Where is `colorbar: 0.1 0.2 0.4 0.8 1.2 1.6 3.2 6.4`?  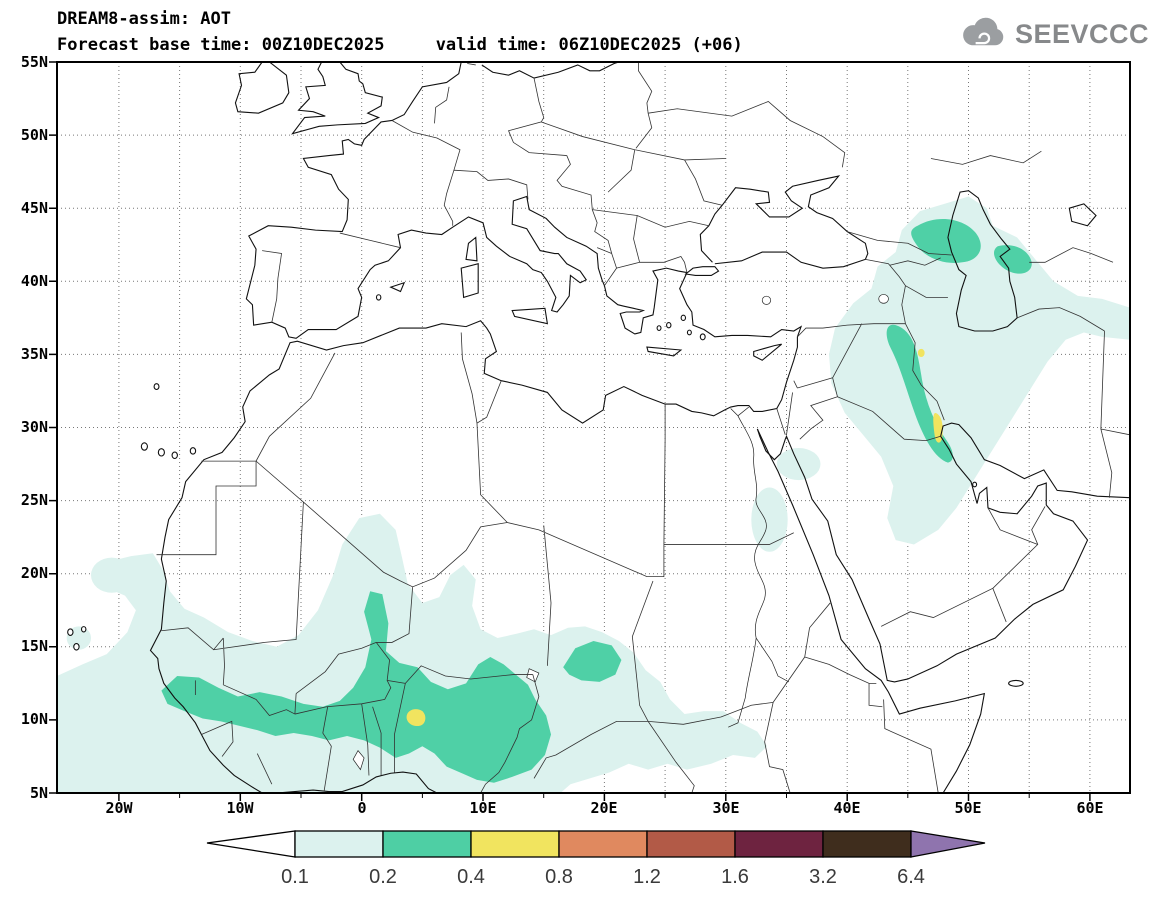
colorbar: 0.1 0.2 0.4 0.8 1.2 1.6 3.2 6.4 is located at coordinates (596, 859).